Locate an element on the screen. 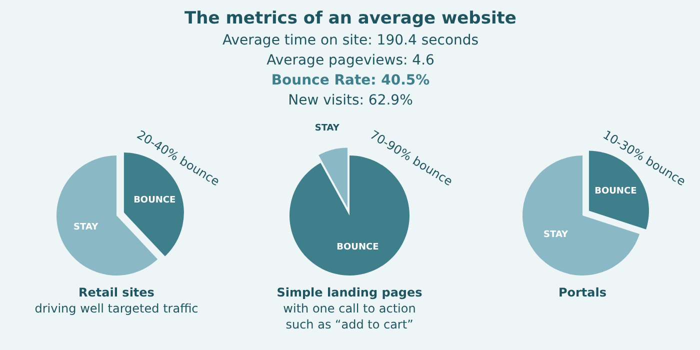 Image resolution: width=700 pixels, height=350 pixels. text: Portals is located at coordinates (582, 293).